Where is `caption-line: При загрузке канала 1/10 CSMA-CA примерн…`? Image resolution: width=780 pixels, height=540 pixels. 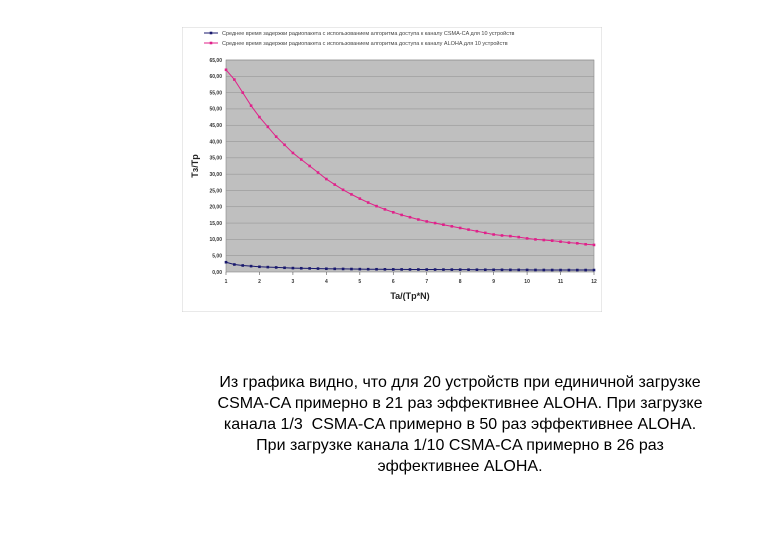
caption-line: При загрузке канала 1/10 CSMA-CA примерн… is located at coordinates (460, 445).